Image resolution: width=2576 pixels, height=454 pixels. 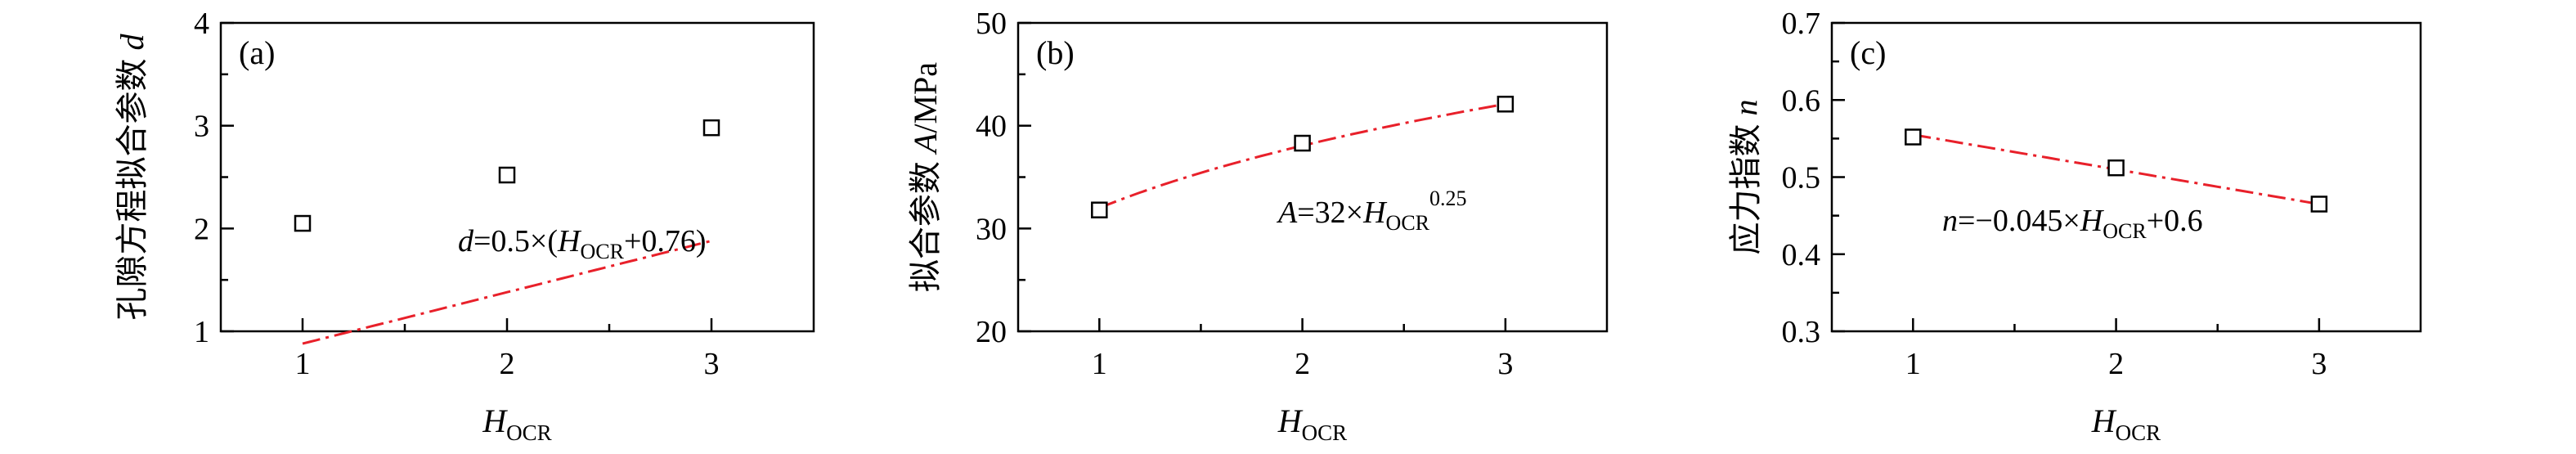 I want to click on y-tick-label: 50, so click(x=991, y=24).